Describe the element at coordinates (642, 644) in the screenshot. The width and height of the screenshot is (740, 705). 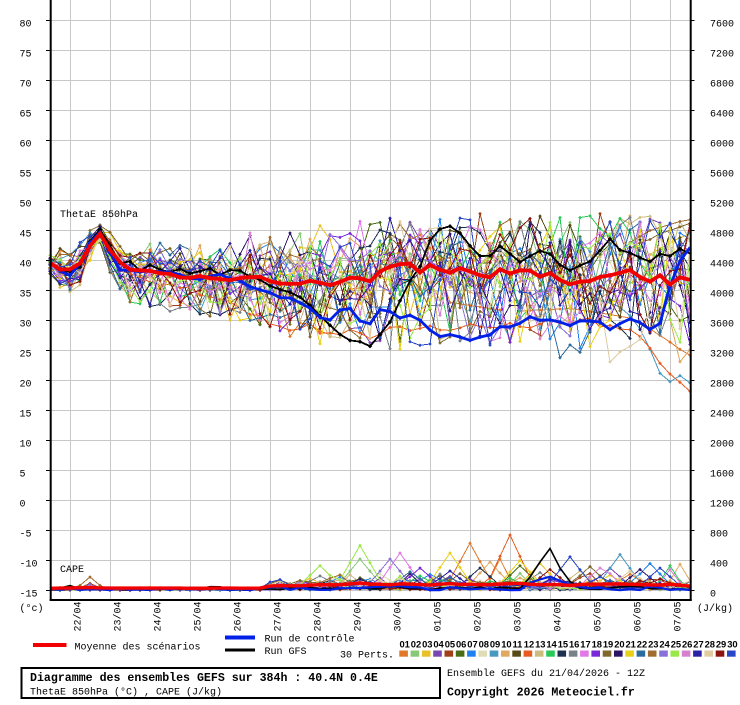
I see `svg-text: 22` at that location.